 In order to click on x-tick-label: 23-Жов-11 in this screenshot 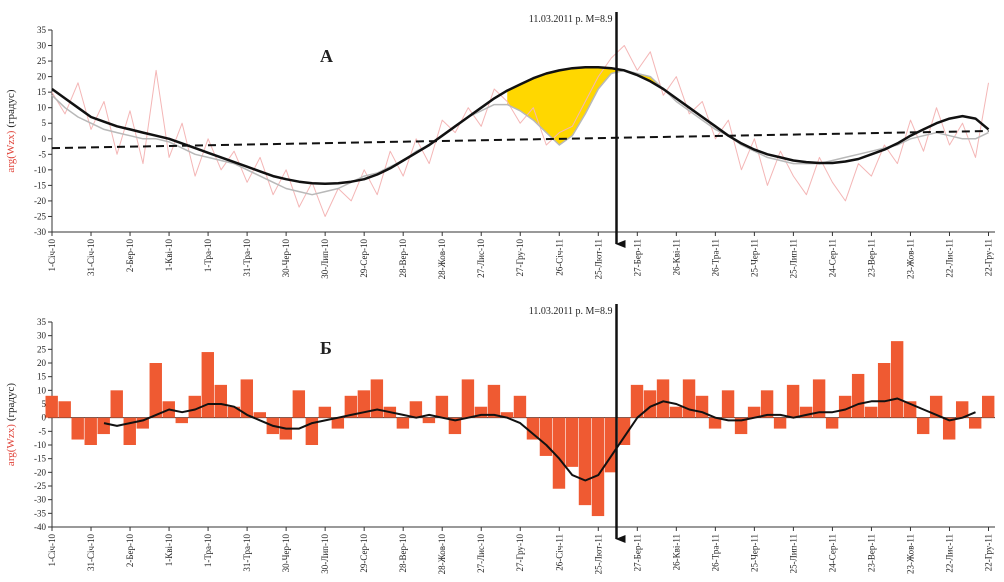, I will do `click(910, 554)`.